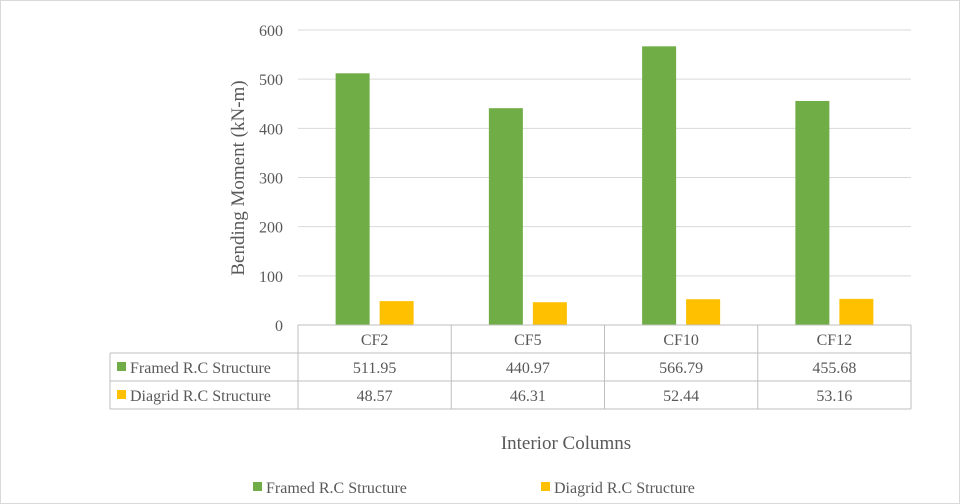 Image resolution: width=960 pixels, height=504 pixels. Describe the element at coordinates (271, 228) in the screenshot. I see `y-tick-label: 200` at that location.